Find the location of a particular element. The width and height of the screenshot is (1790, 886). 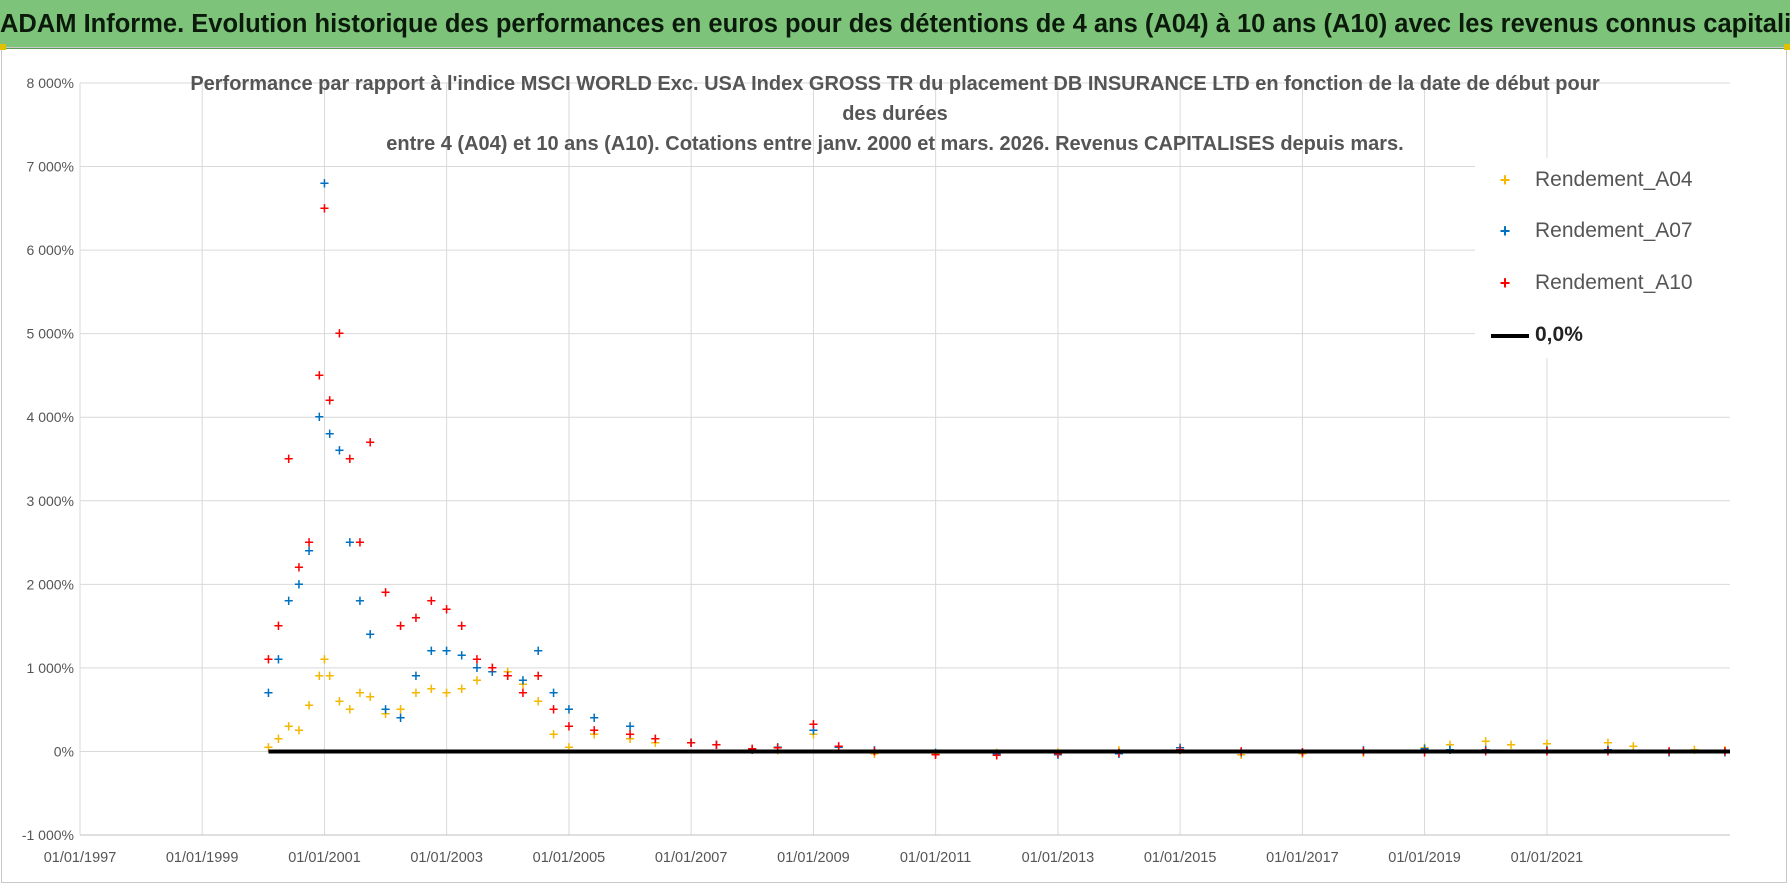

x-tick-label: 01/01/2007 is located at coordinates (691, 858).